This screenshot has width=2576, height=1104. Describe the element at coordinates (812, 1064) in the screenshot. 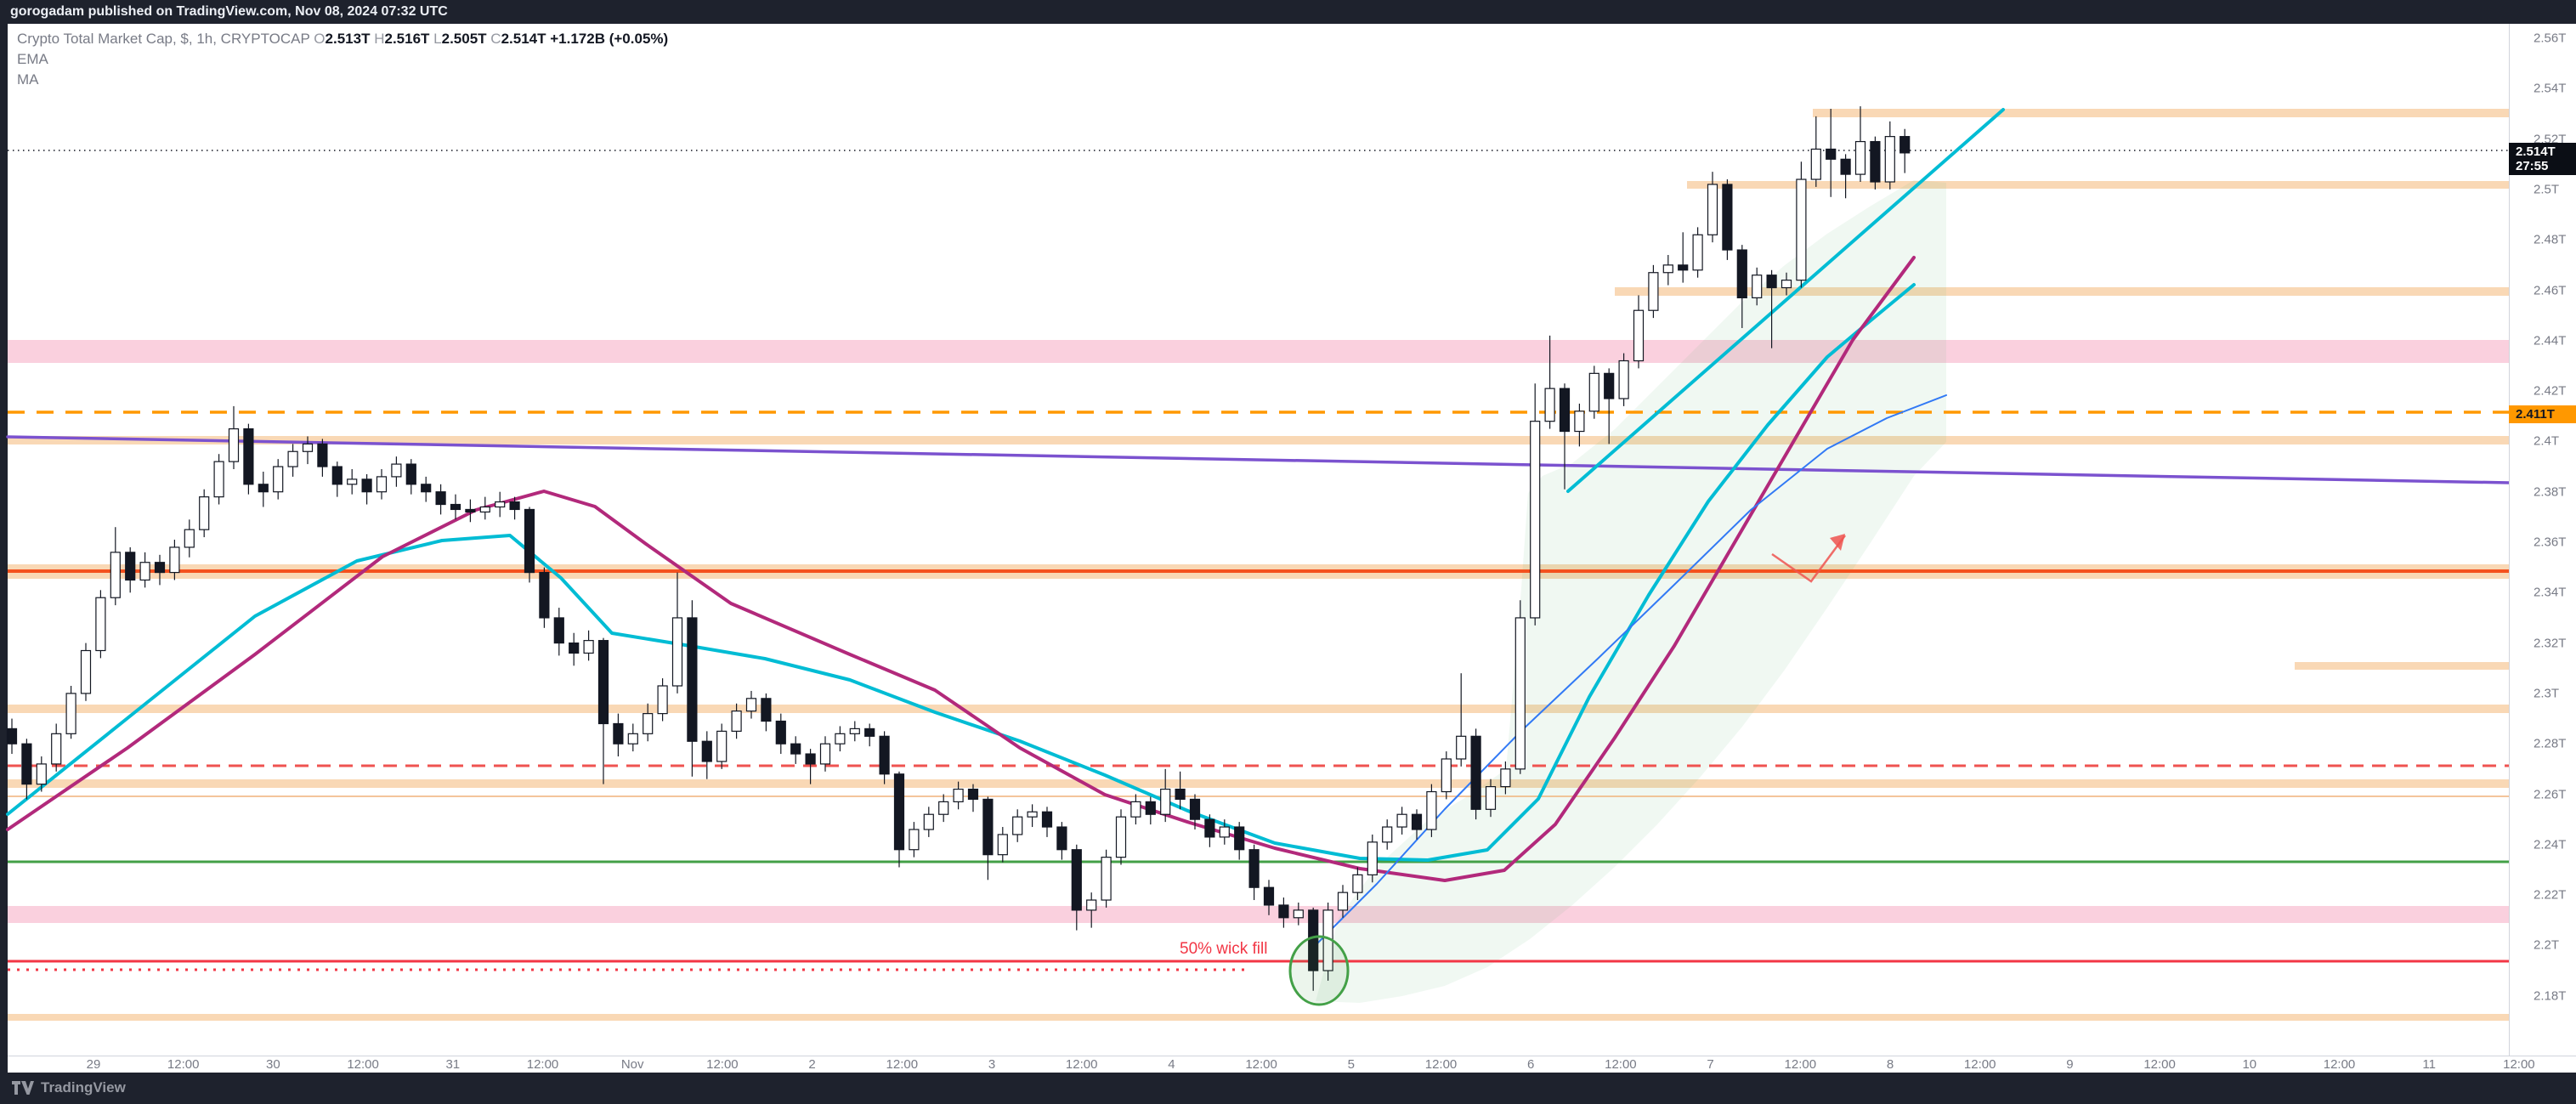

I see `time-axis-label: 2` at that location.